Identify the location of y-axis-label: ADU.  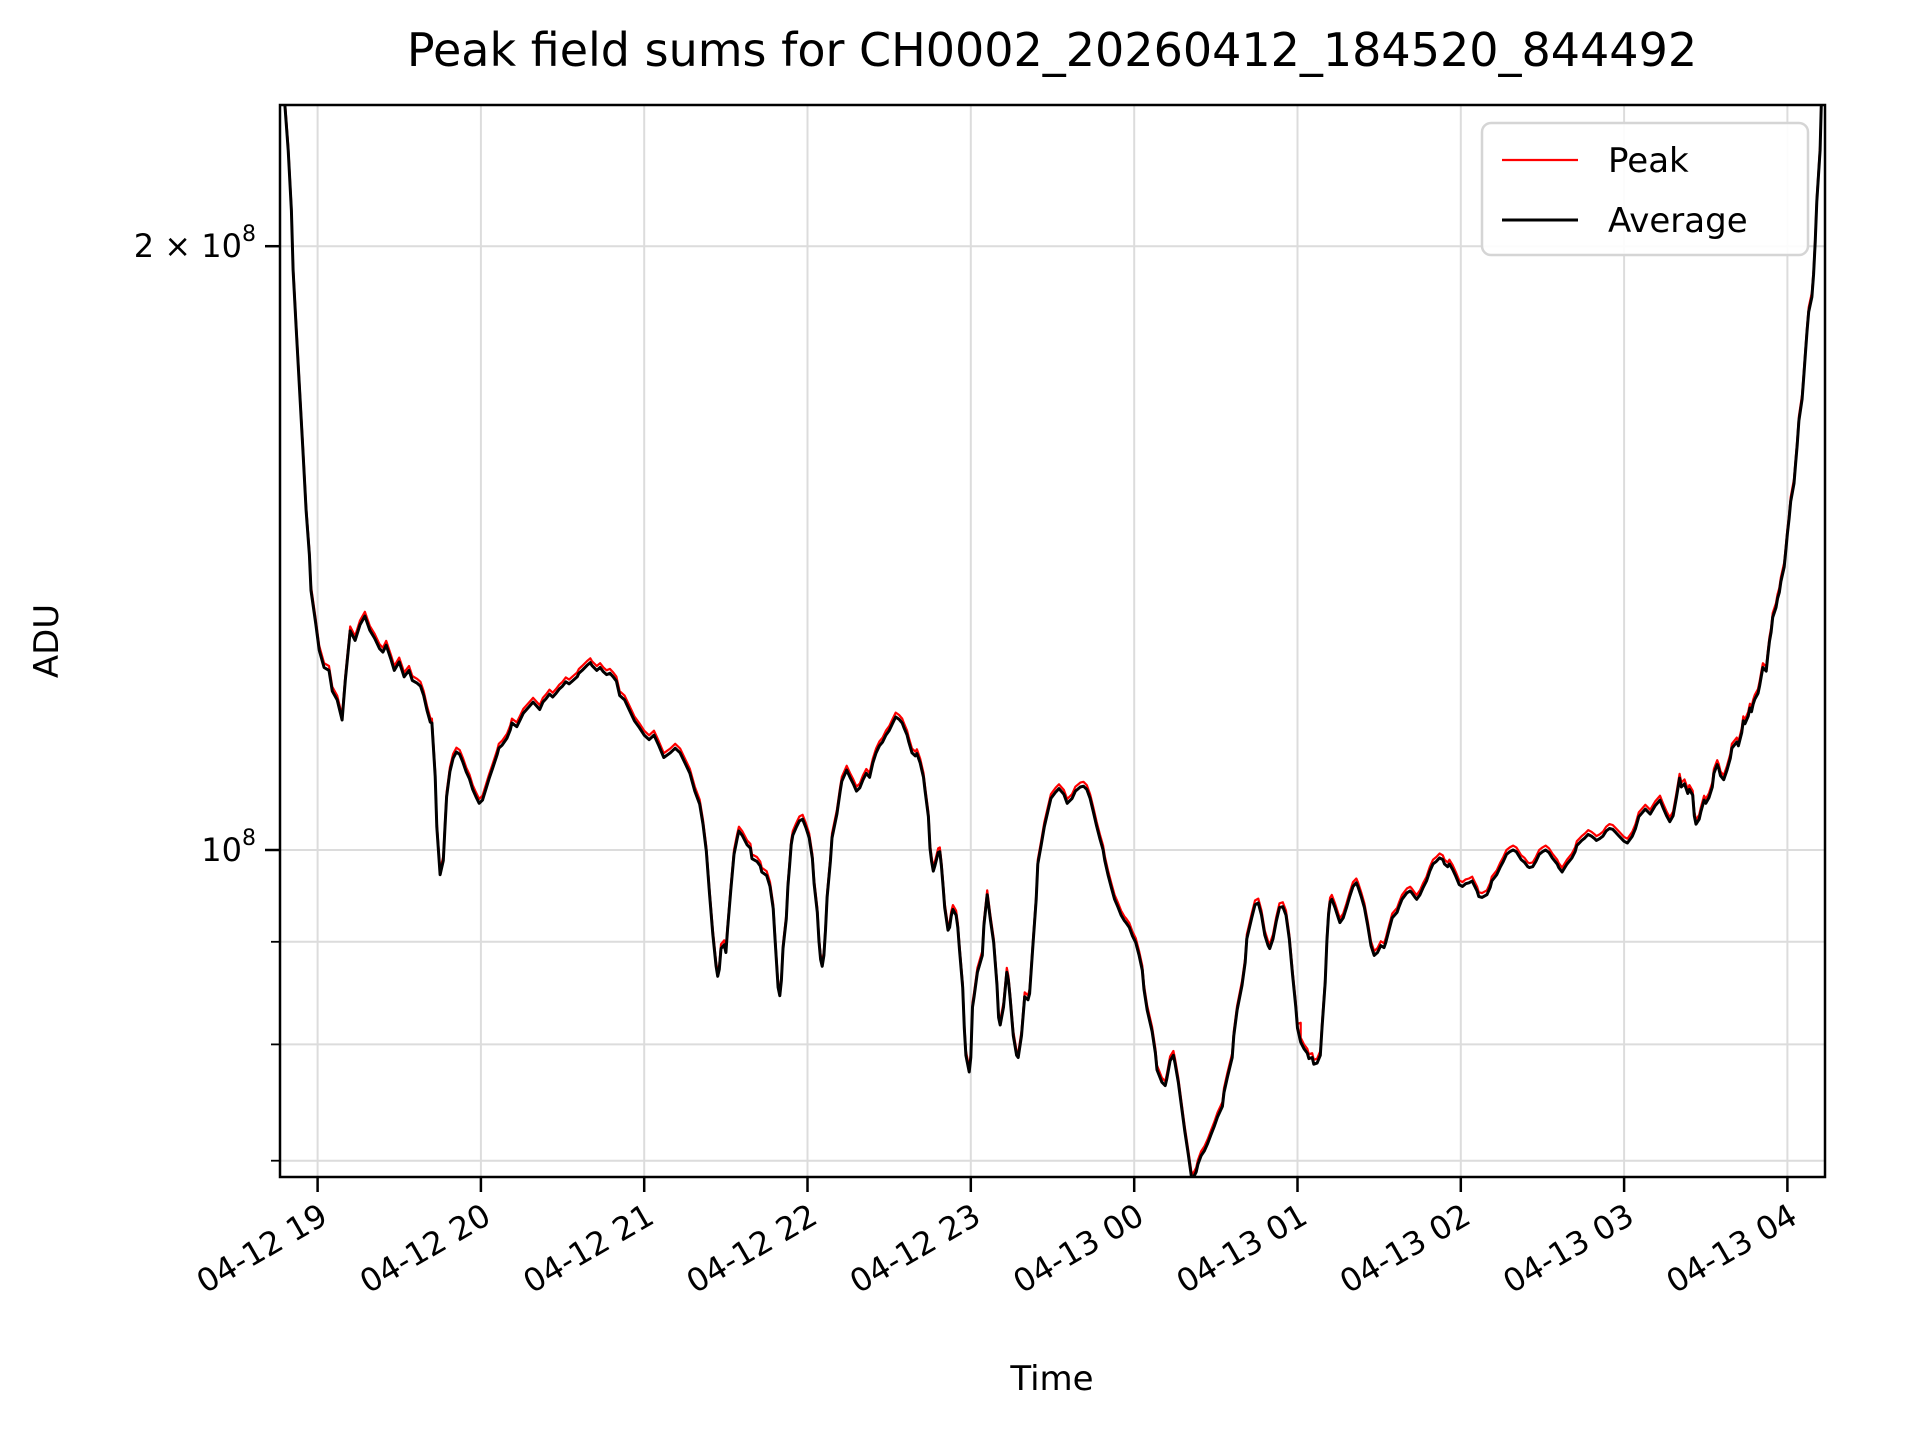
(47, 641).